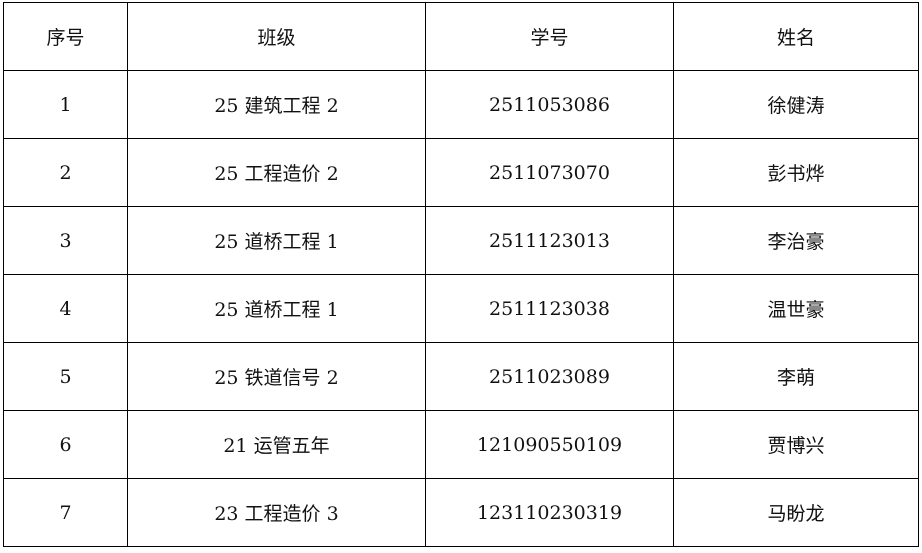 The width and height of the screenshot is (922, 553). What do you see at coordinates (276, 172) in the screenshot?
I see `cell-class: 25 工程造价 2` at bounding box center [276, 172].